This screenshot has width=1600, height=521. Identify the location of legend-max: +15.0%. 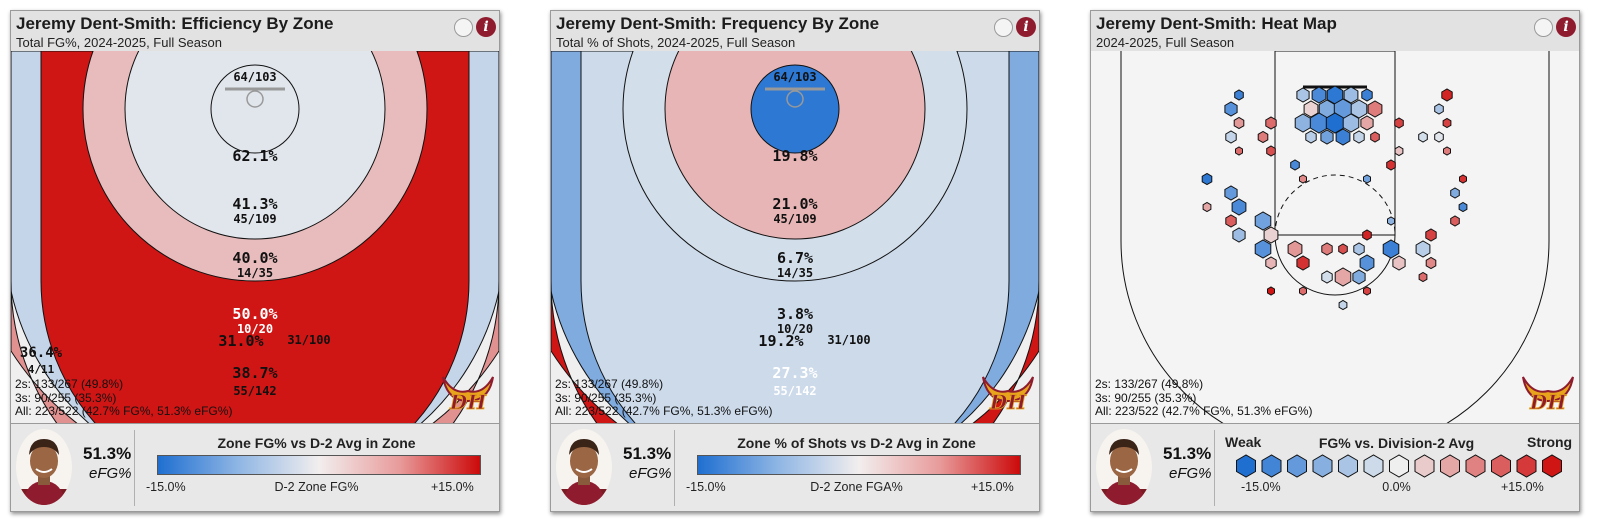
(1522, 487).